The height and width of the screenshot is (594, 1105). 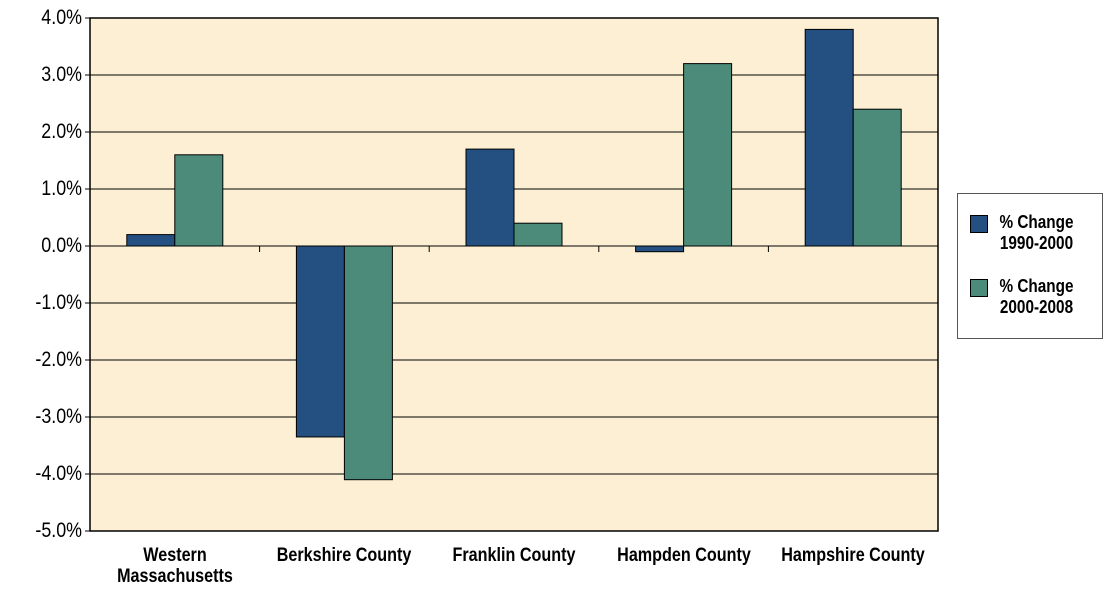 What do you see at coordinates (61, 131) in the screenshot?
I see `y-tick-label: 2.0%` at bounding box center [61, 131].